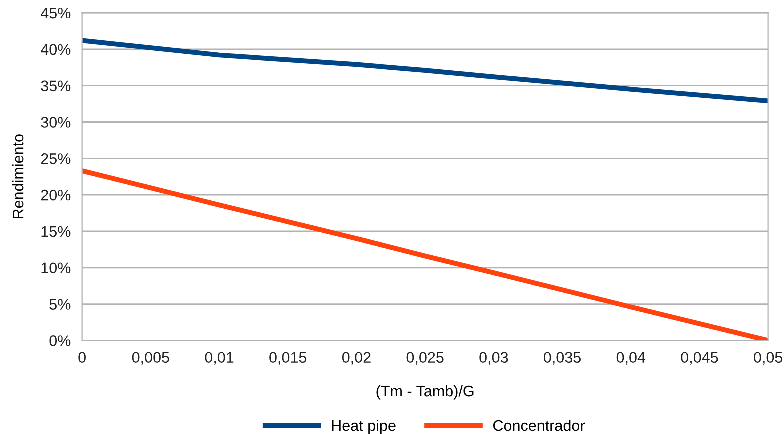 The width and height of the screenshot is (784, 434). I want to click on x-tick-label: 0,035, so click(562, 358).